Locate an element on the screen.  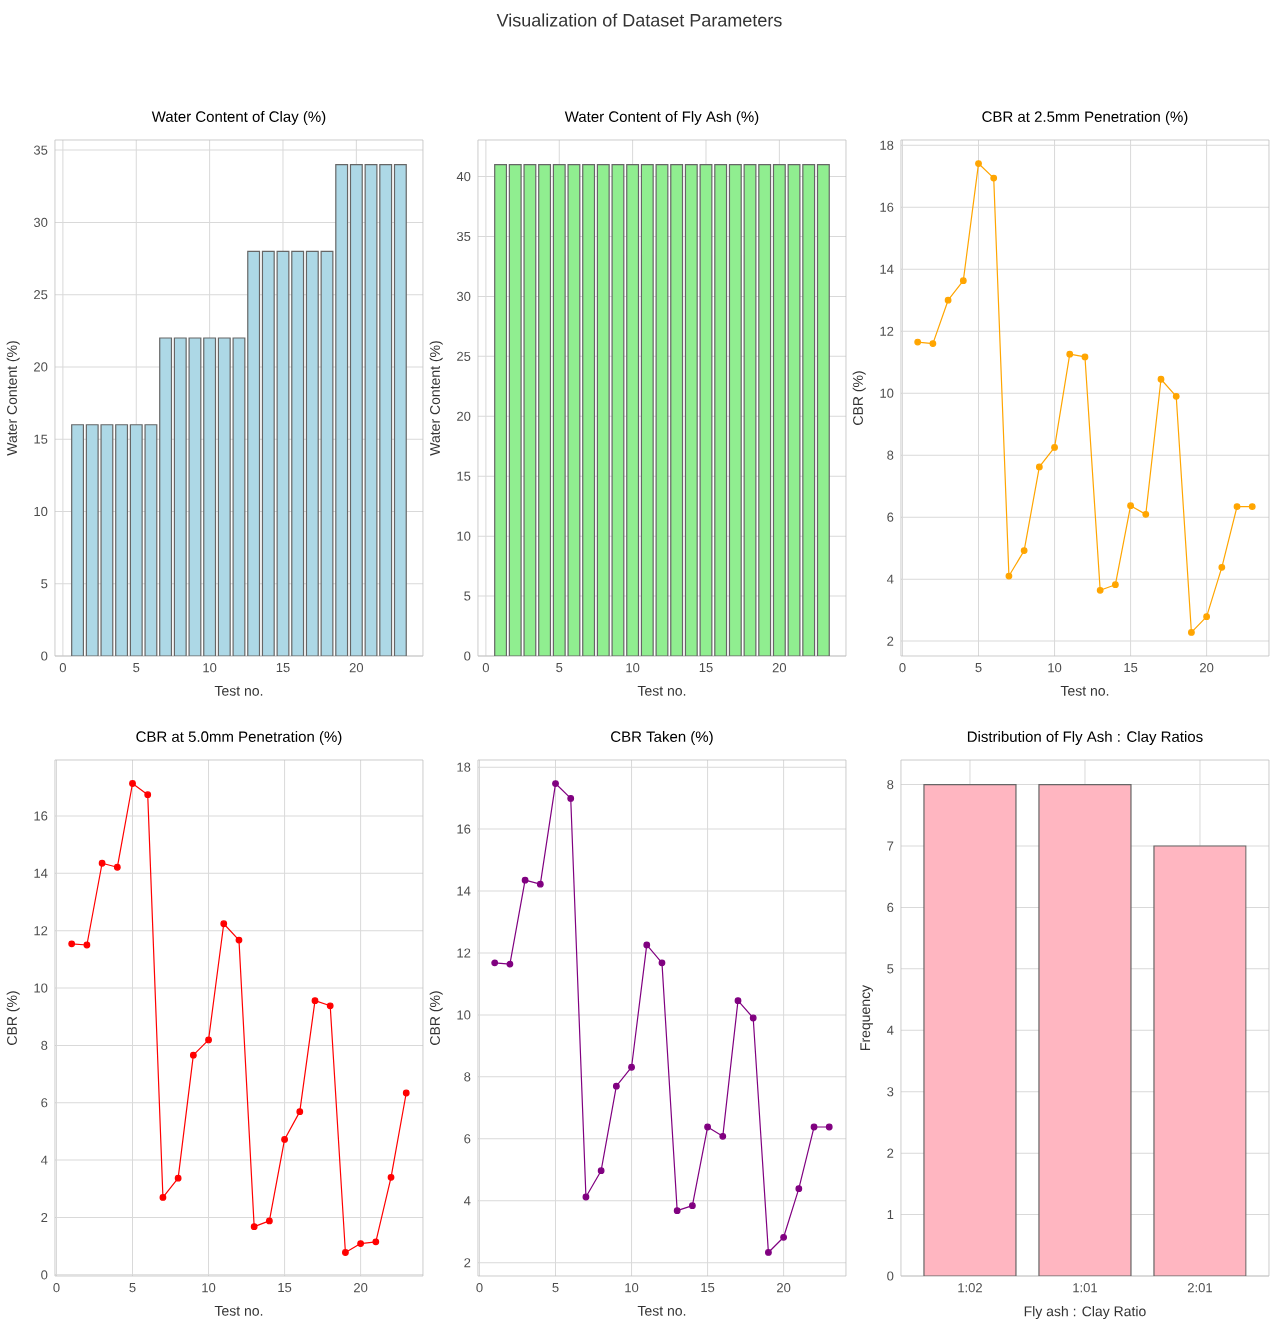
y-tick-label: 35 is located at coordinates (463, 236).